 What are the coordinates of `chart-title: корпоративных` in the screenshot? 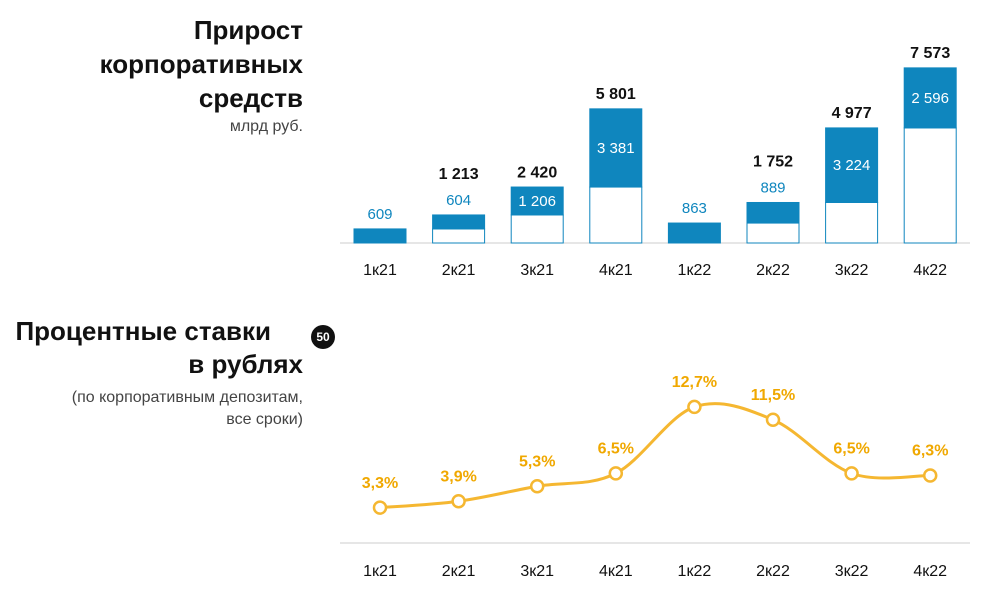 It's located at (202, 64).